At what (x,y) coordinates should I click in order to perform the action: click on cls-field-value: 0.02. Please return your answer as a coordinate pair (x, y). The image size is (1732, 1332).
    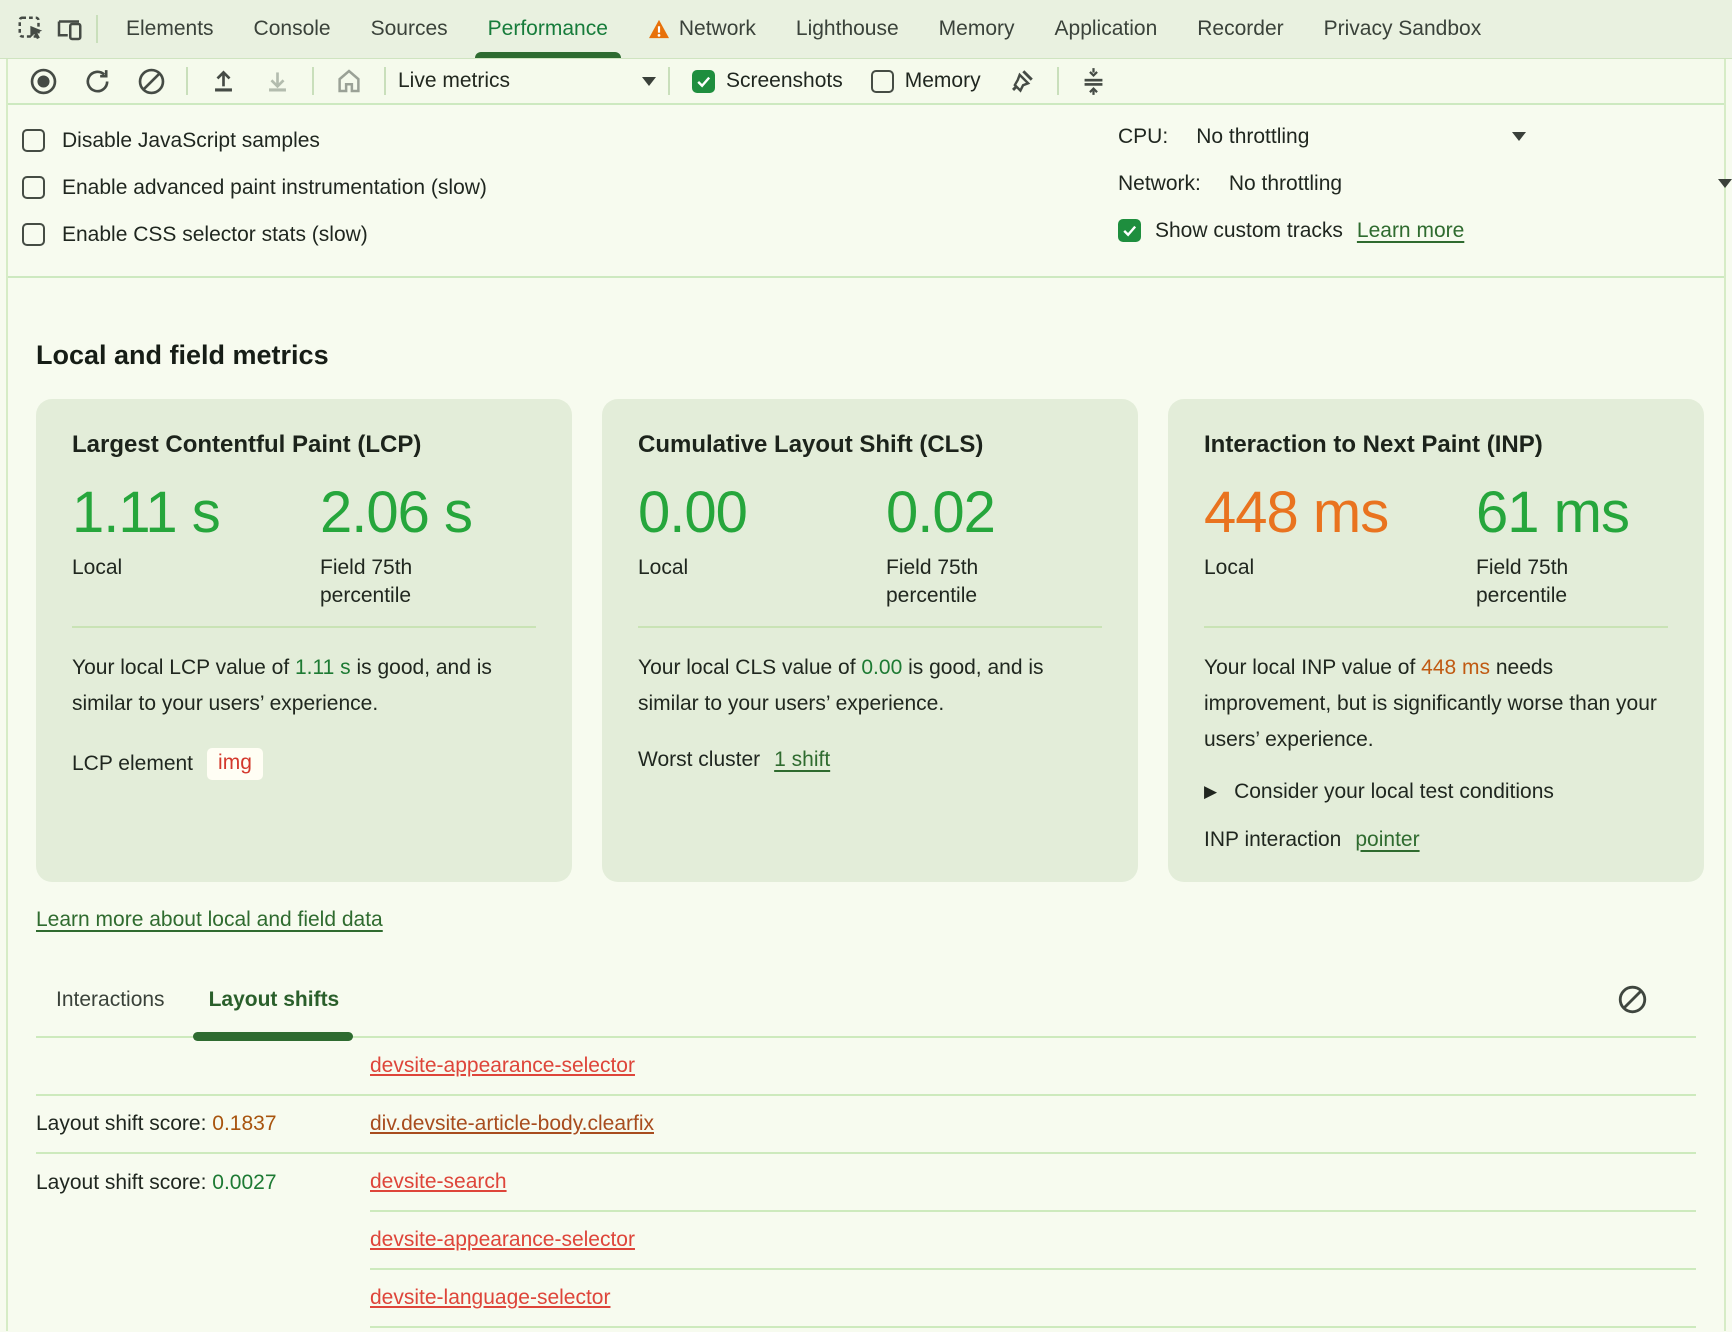
    Looking at the image, I should click on (941, 512).